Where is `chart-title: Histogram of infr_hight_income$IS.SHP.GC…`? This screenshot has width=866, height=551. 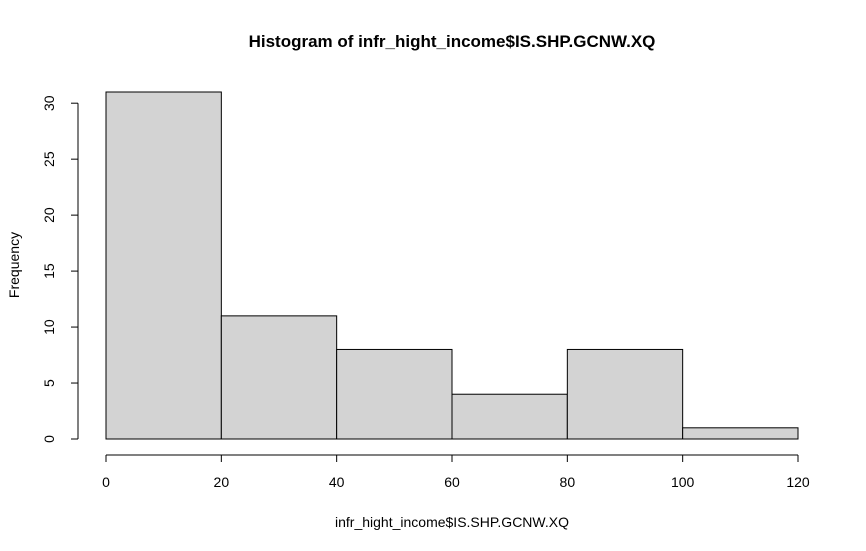 chart-title: Histogram of infr_hight_income$IS.SHP.GC… is located at coordinates (452, 41).